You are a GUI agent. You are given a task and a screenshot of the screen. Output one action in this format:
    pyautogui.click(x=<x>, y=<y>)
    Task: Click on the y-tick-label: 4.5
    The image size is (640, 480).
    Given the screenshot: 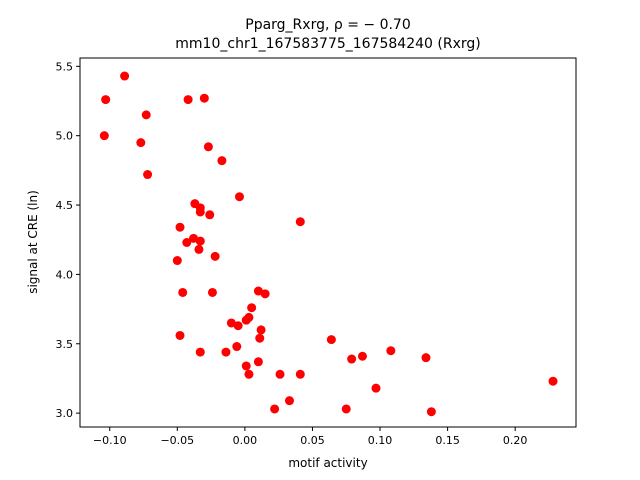 What is the action you would take?
    pyautogui.click(x=65, y=205)
    